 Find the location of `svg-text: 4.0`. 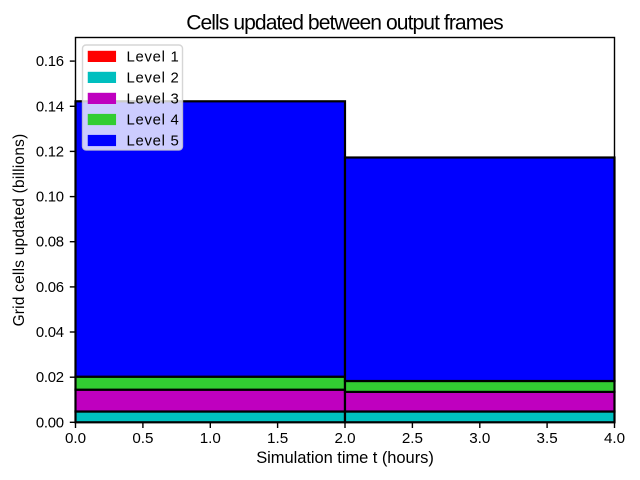

svg-text: 4.0 is located at coordinates (614, 438).